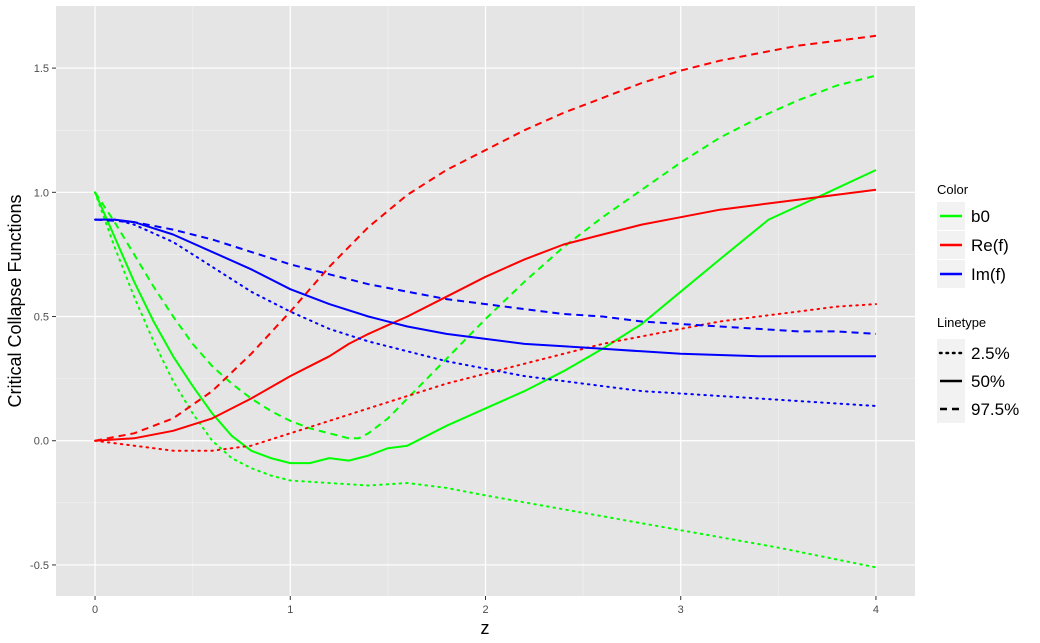 Image resolution: width=1040 pixels, height=643 pixels. Describe the element at coordinates (95, 610) in the screenshot. I see `x-tick-label: 0` at that location.